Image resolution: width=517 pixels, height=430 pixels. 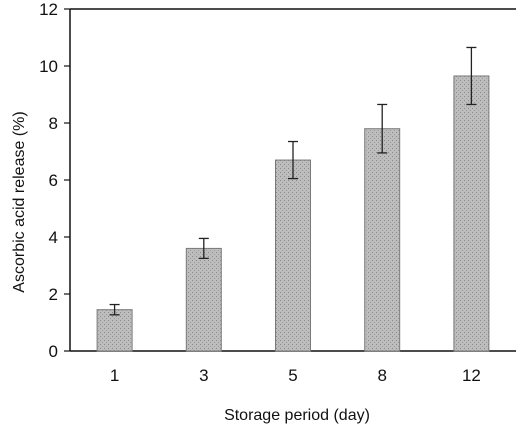 I want to click on y-tick-label: 6, so click(x=53, y=180).